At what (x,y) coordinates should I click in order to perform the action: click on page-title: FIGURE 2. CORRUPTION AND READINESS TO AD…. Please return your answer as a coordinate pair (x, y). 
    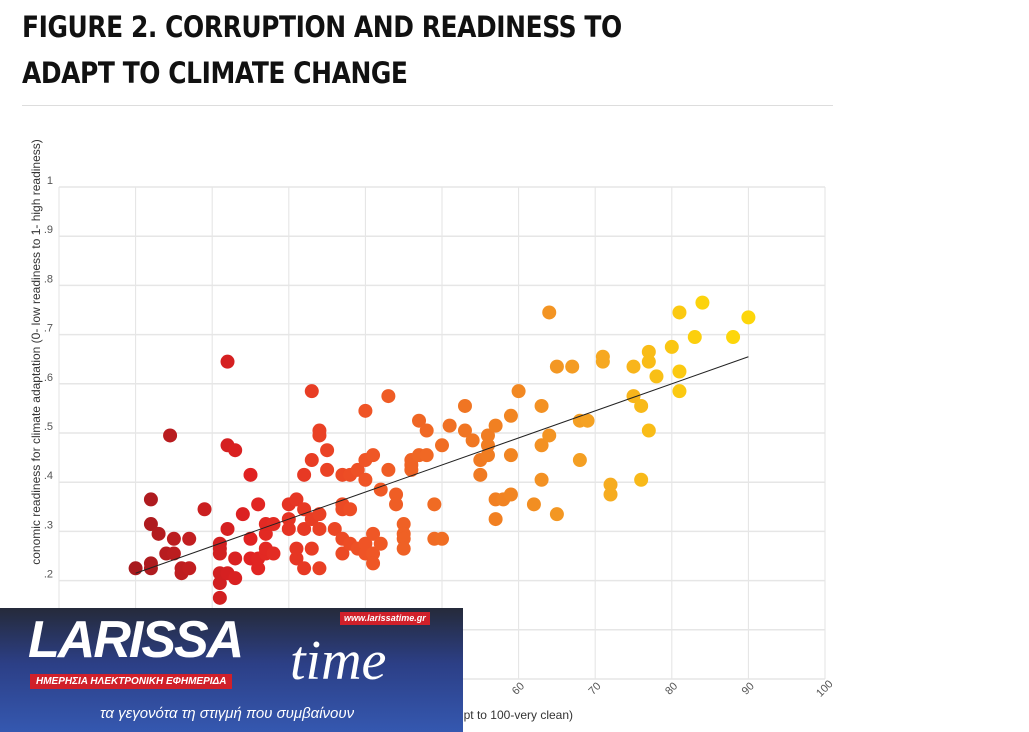
    Looking at the image, I should click on (322, 50).